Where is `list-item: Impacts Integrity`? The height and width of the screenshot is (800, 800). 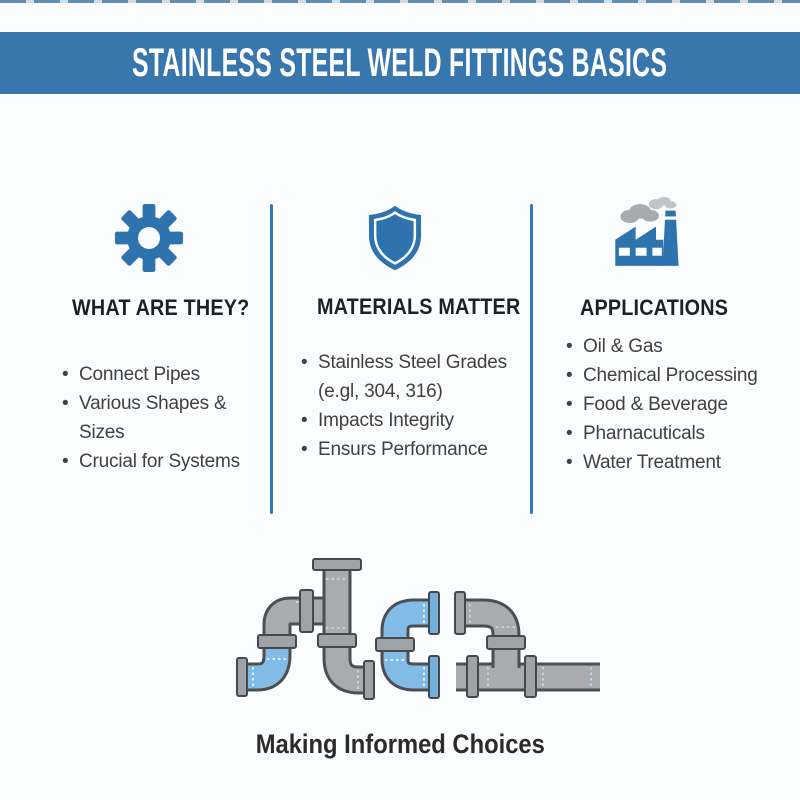 list-item: Impacts Integrity is located at coordinates (404, 420).